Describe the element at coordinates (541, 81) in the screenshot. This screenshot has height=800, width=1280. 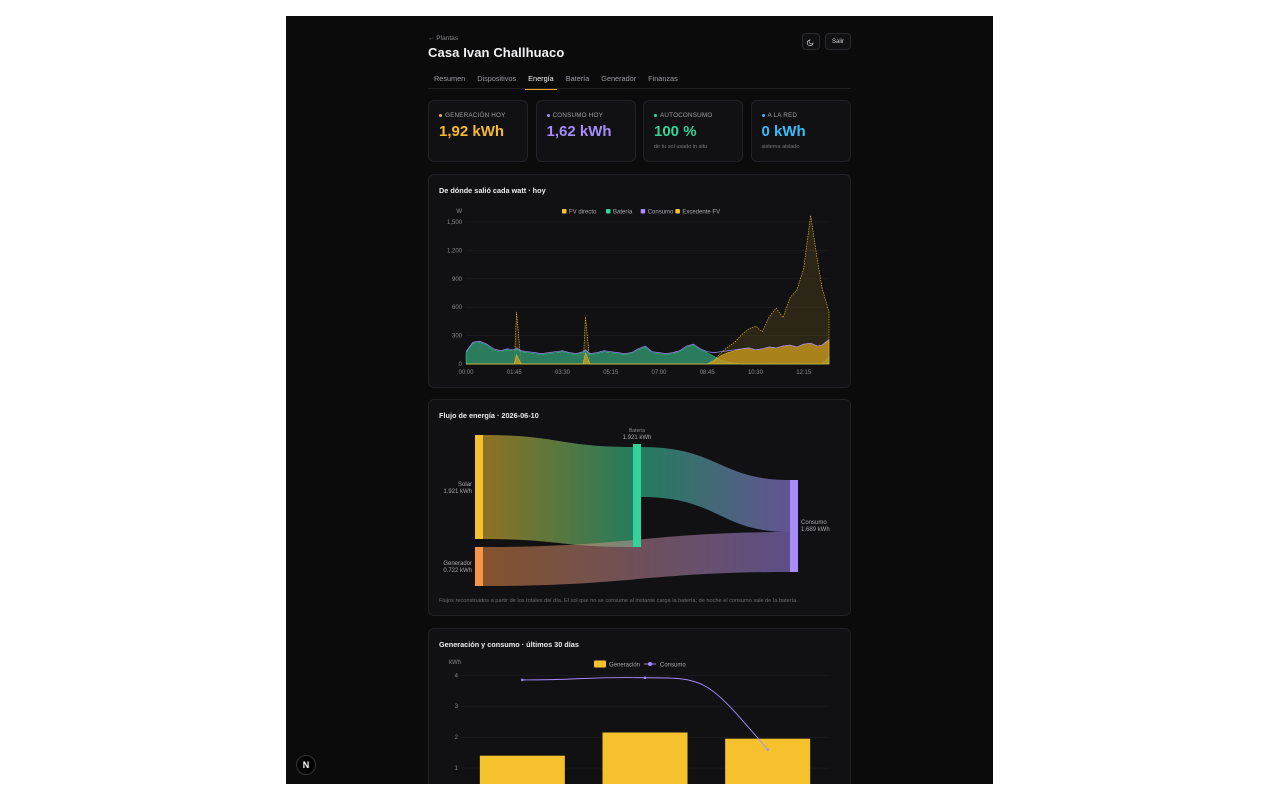
I see `tab-energia: Energía` at that location.